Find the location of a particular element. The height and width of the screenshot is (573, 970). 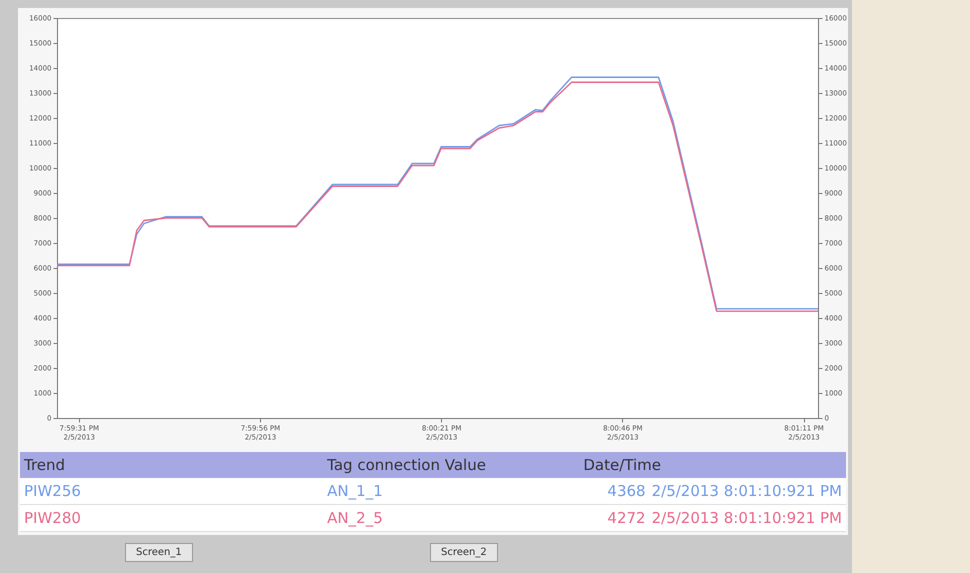

text: AN_1_1 is located at coordinates (451, 491).